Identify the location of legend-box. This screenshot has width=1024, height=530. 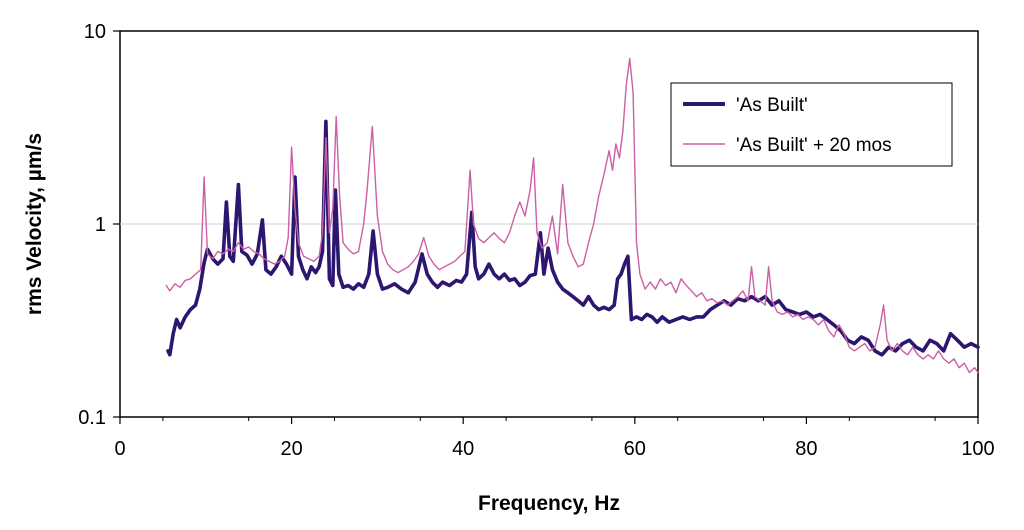
(811, 124).